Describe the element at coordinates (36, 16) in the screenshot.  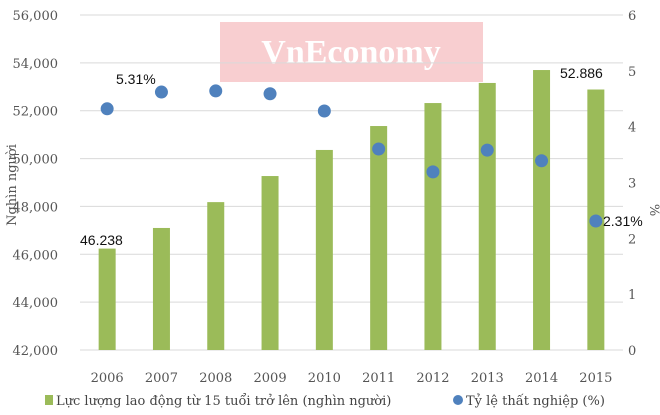
I see `y-tick-label: 56,000` at that location.